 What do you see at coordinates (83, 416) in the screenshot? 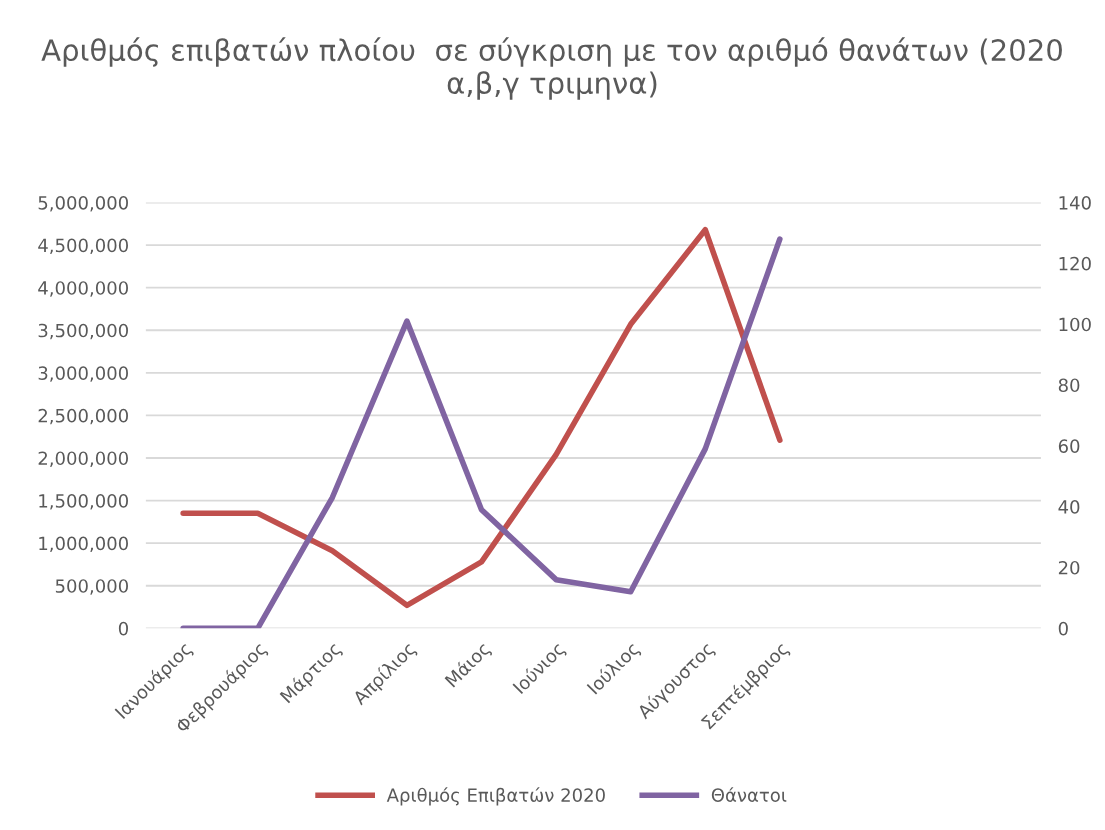
I see `y-tick-label: 2,500,000` at bounding box center [83, 416].